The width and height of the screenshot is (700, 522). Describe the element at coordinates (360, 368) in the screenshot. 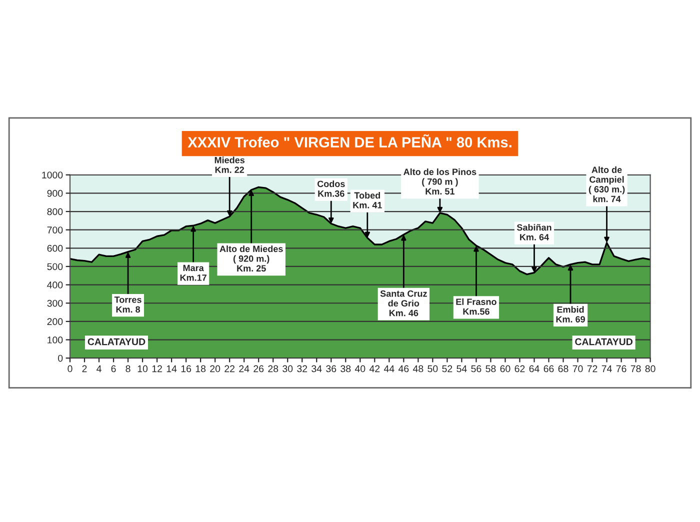

I see `x-tick-label: 40` at that location.